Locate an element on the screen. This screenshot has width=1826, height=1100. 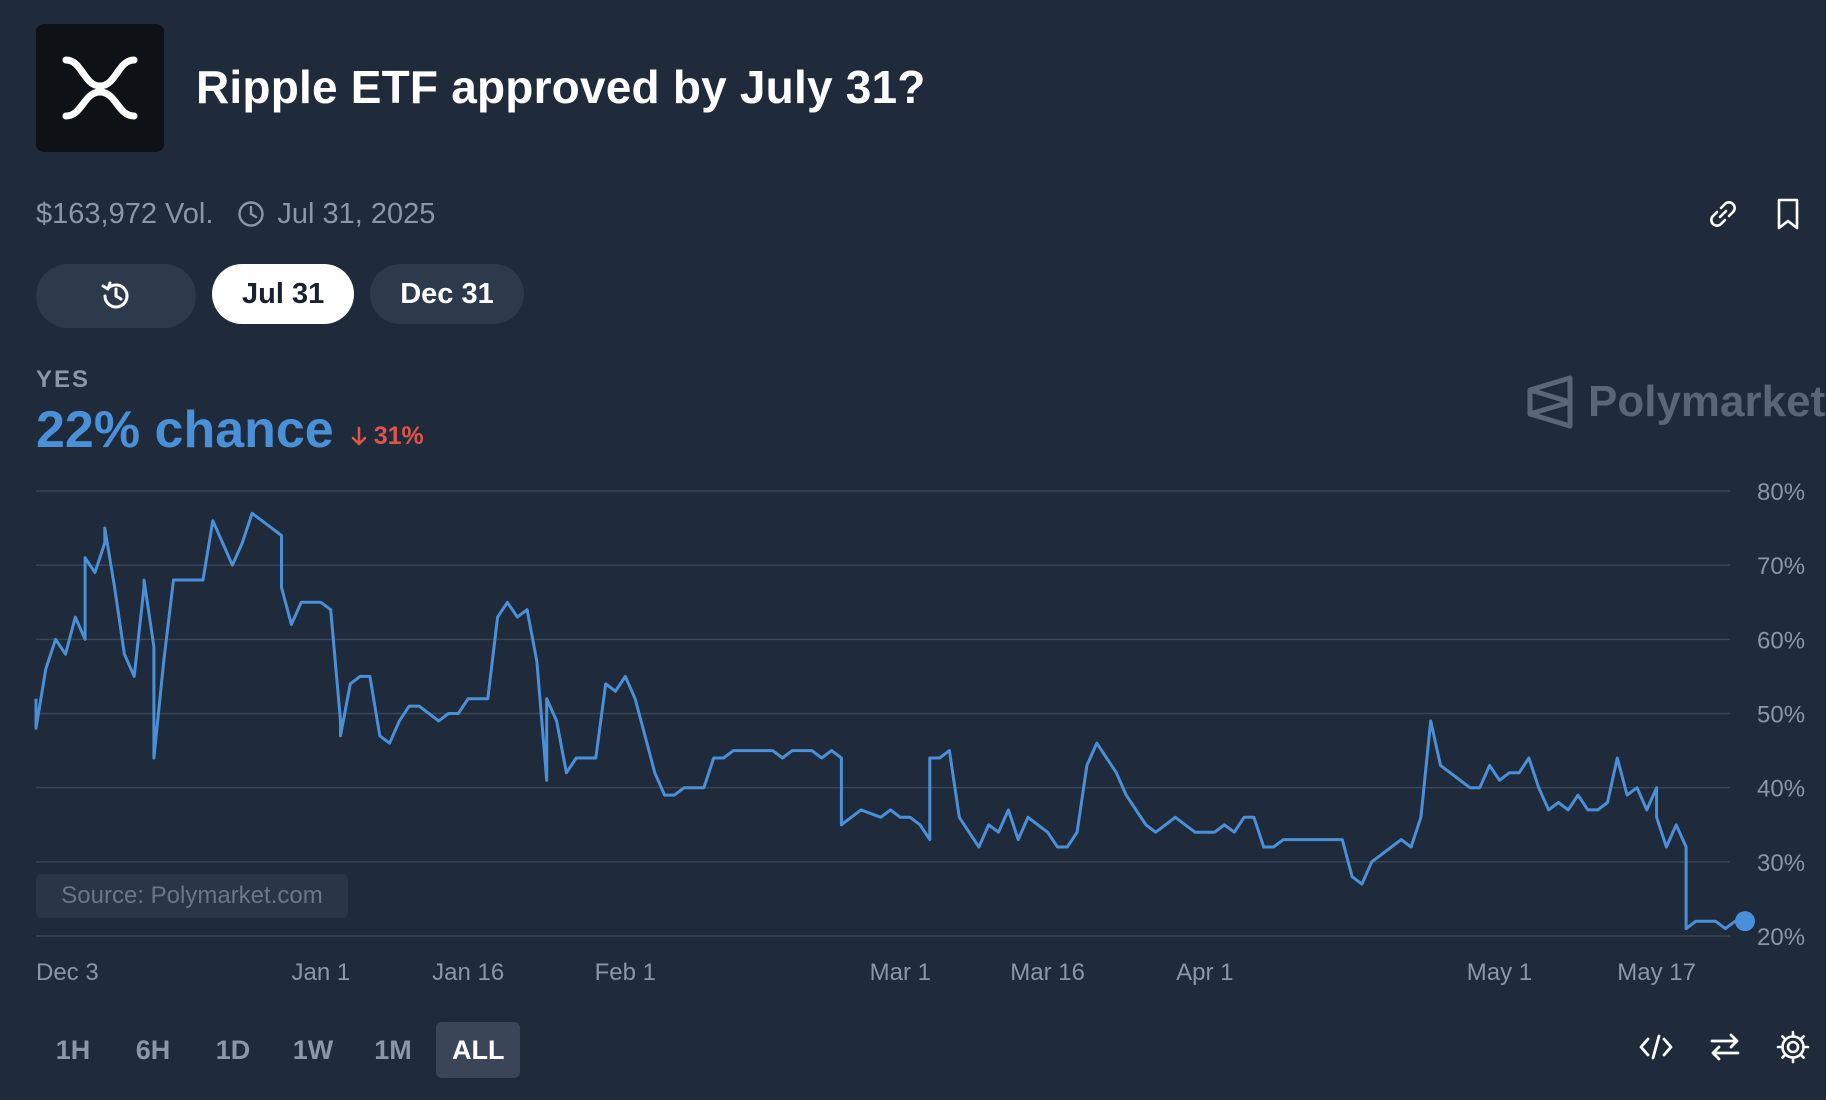
market-meta: $163,972 Vol. Jul 31, 2025 is located at coordinates (235, 214).